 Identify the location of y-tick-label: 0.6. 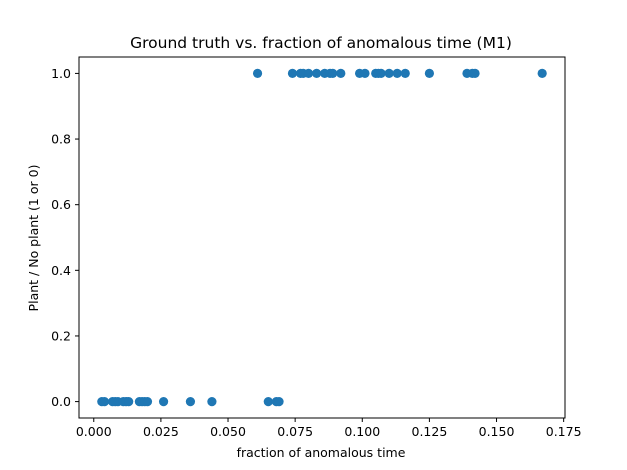
(61, 204).